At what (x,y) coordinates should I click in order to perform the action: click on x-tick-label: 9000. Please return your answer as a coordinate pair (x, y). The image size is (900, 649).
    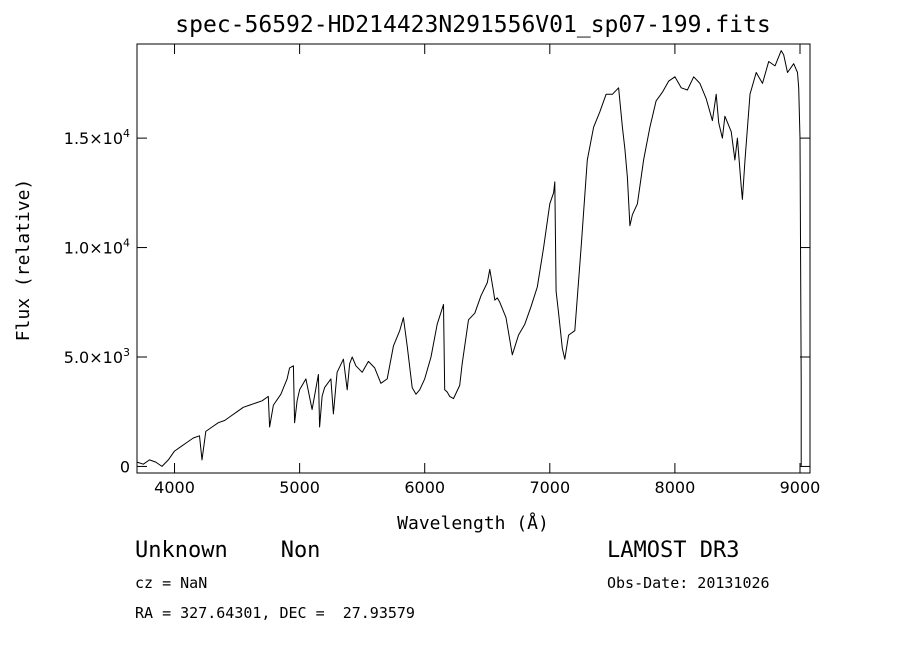
    Looking at the image, I should click on (800, 487).